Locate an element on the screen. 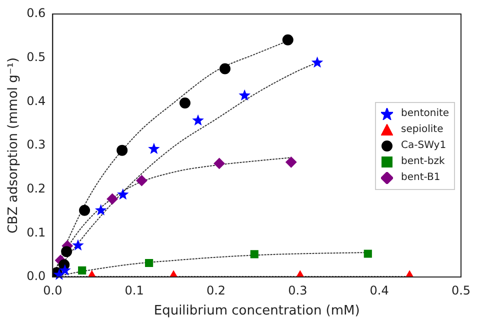 This screenshot has height=323, width=479. y-tick-label: 0.5 is located at coordinates (36, 57).